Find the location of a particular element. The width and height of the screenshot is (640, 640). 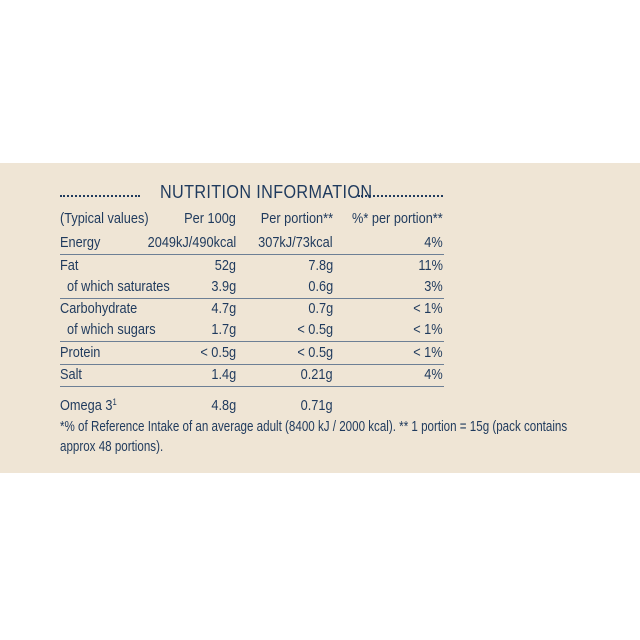

cell: 307kJ/73kcal is located at coordinates (295, 242).